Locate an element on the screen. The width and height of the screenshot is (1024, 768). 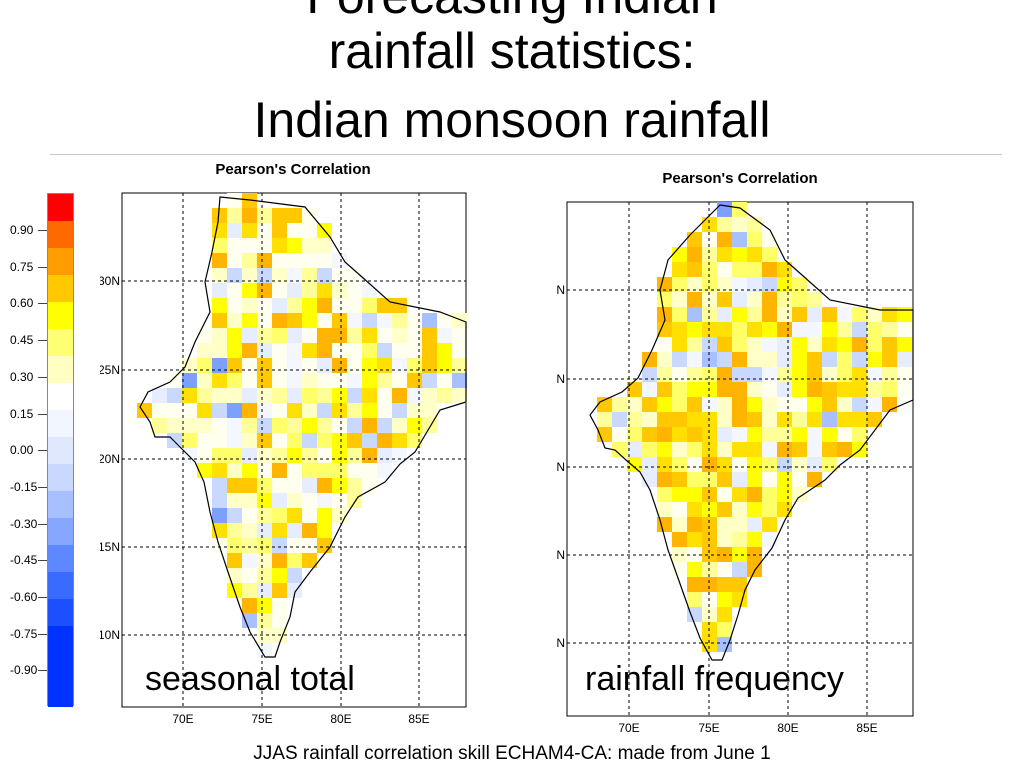
legend-label: 0.60 is located at coordinates (22, 303).